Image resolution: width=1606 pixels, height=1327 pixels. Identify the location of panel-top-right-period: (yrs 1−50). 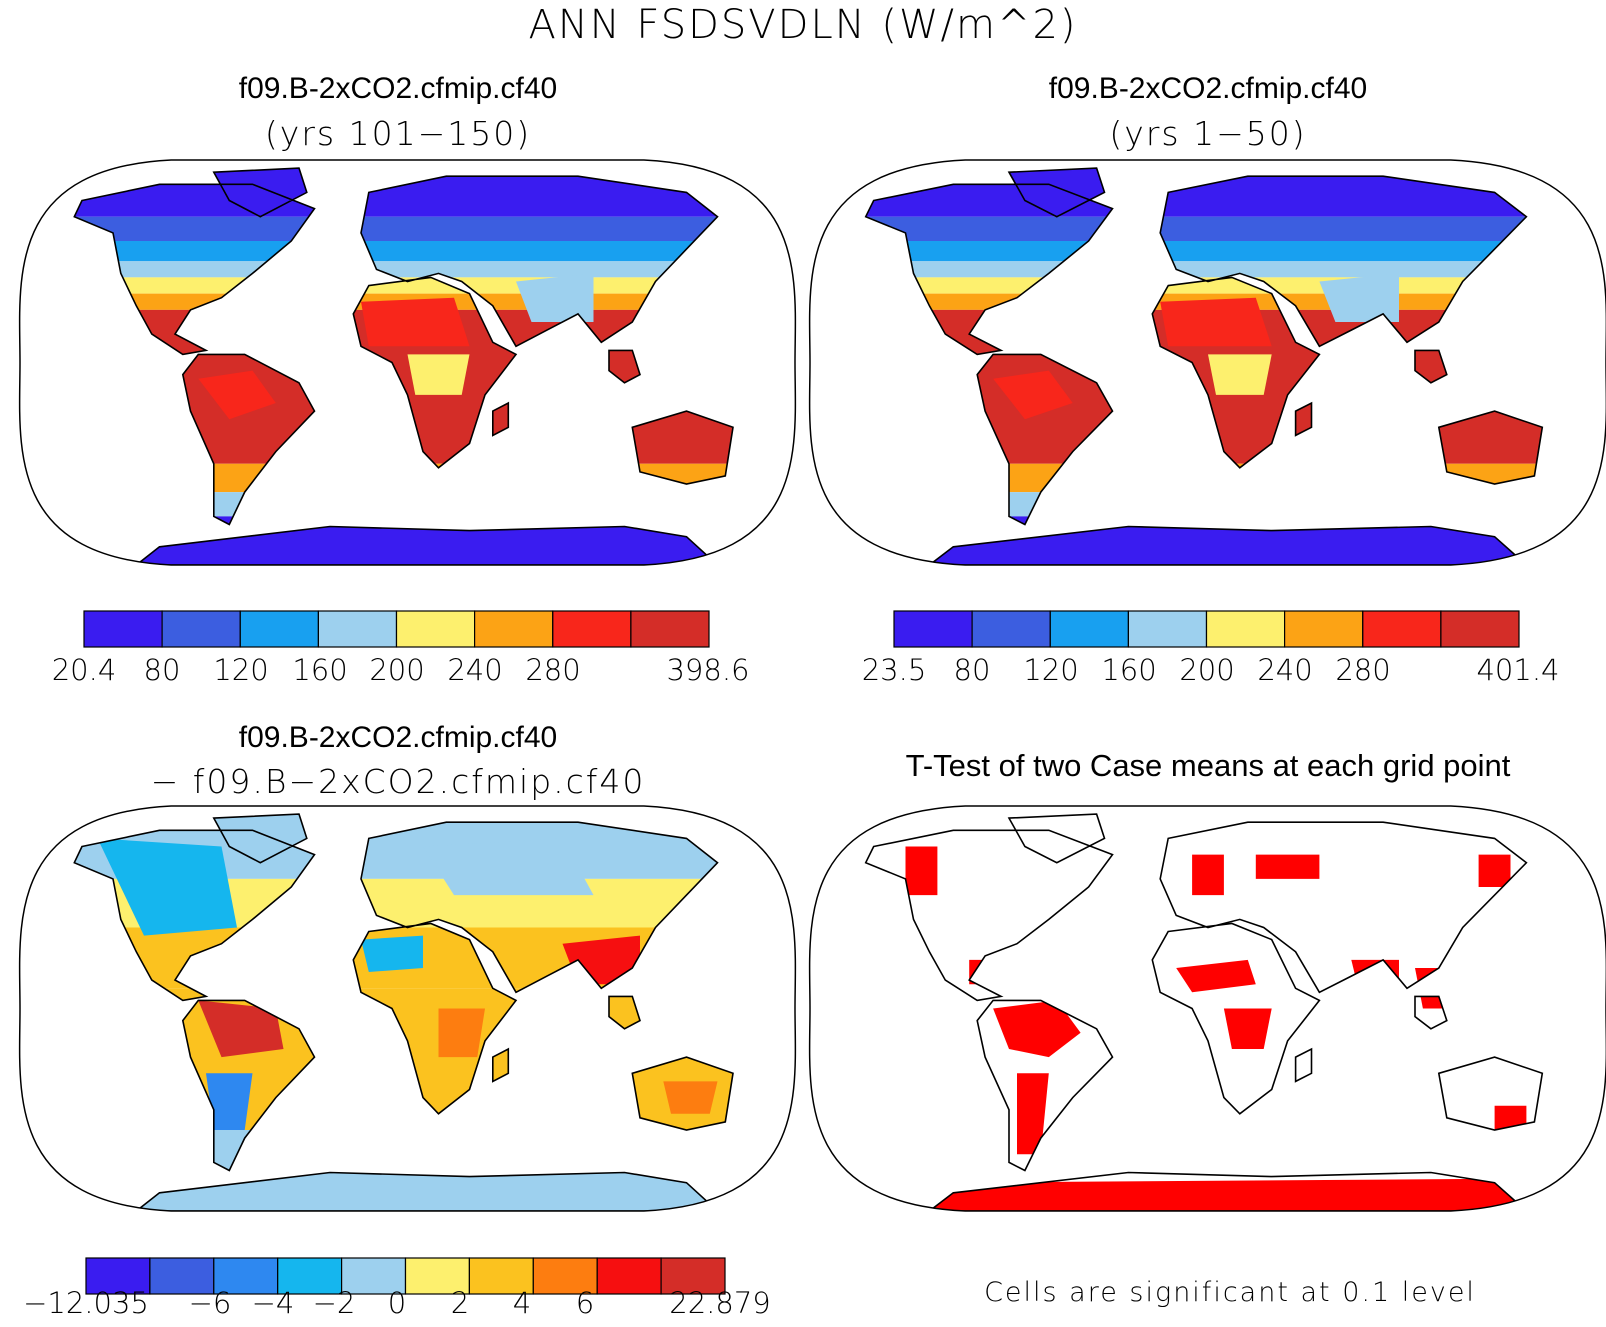
(1208, 133).